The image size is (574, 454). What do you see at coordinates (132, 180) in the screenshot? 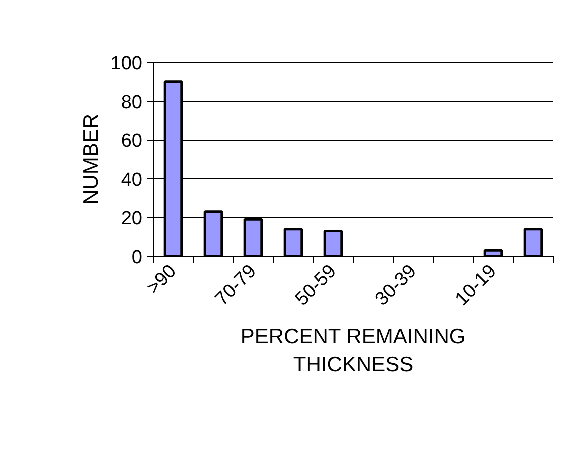
I see `y-tick-label: 40` at bounding box center [132, 180].